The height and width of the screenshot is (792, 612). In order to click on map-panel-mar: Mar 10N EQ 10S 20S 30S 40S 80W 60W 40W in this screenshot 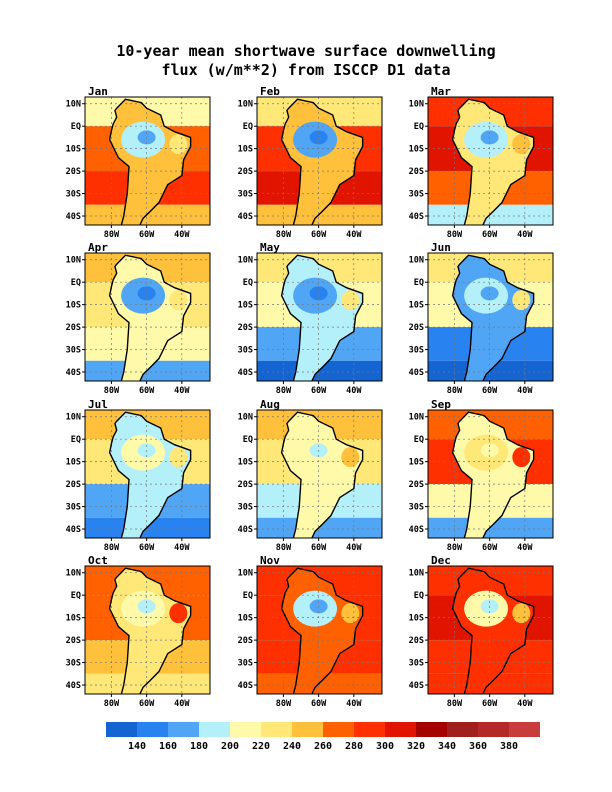, I will do `click(481, 162)`.